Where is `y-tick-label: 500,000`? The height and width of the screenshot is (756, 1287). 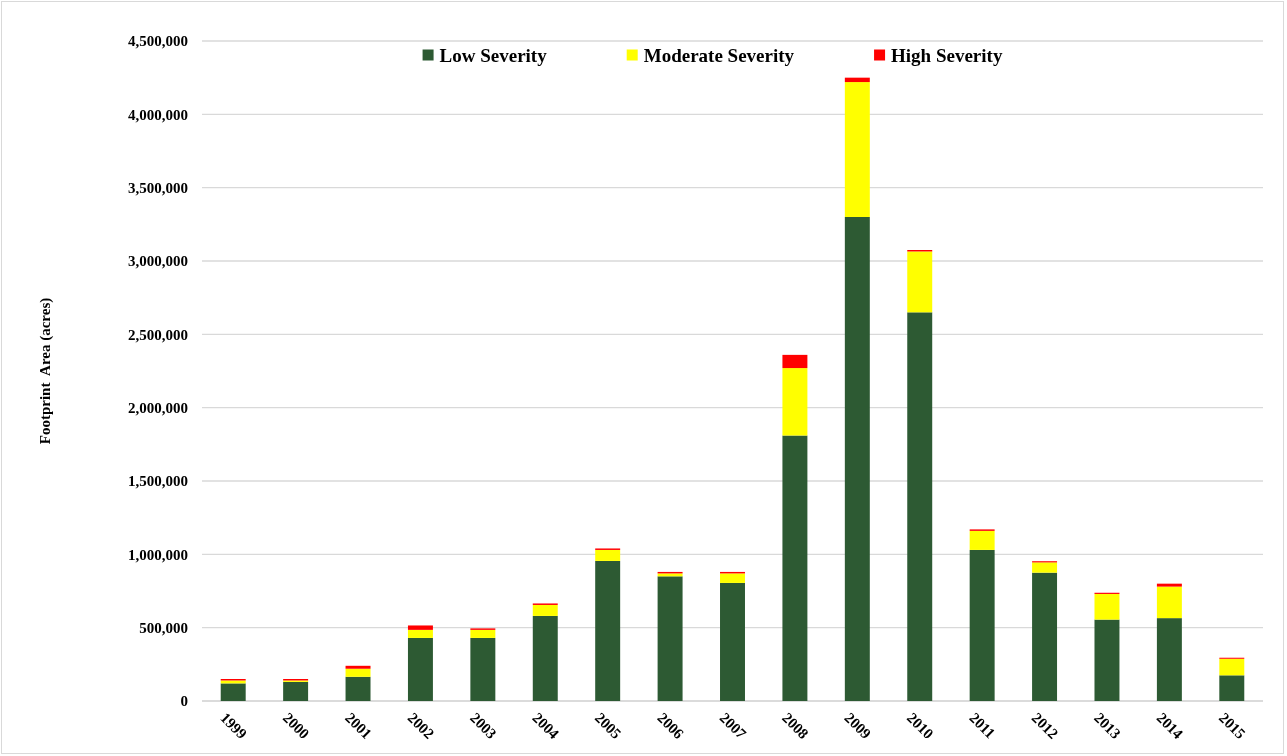 y-tick-label: 500,000 is located at coordinates (163, 627).